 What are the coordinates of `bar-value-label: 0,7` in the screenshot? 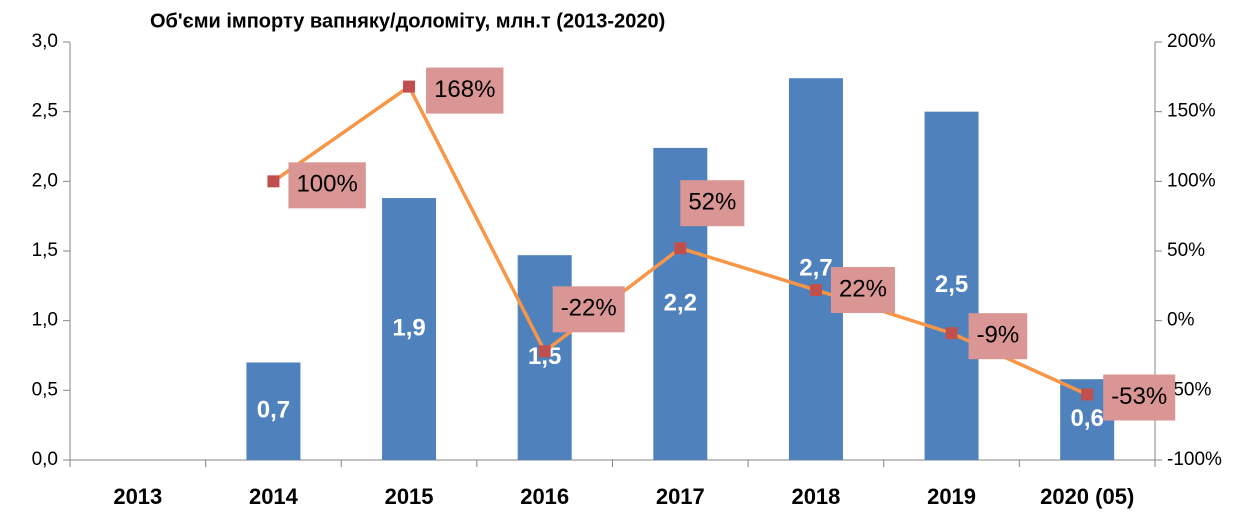 It's located at (273, 410).